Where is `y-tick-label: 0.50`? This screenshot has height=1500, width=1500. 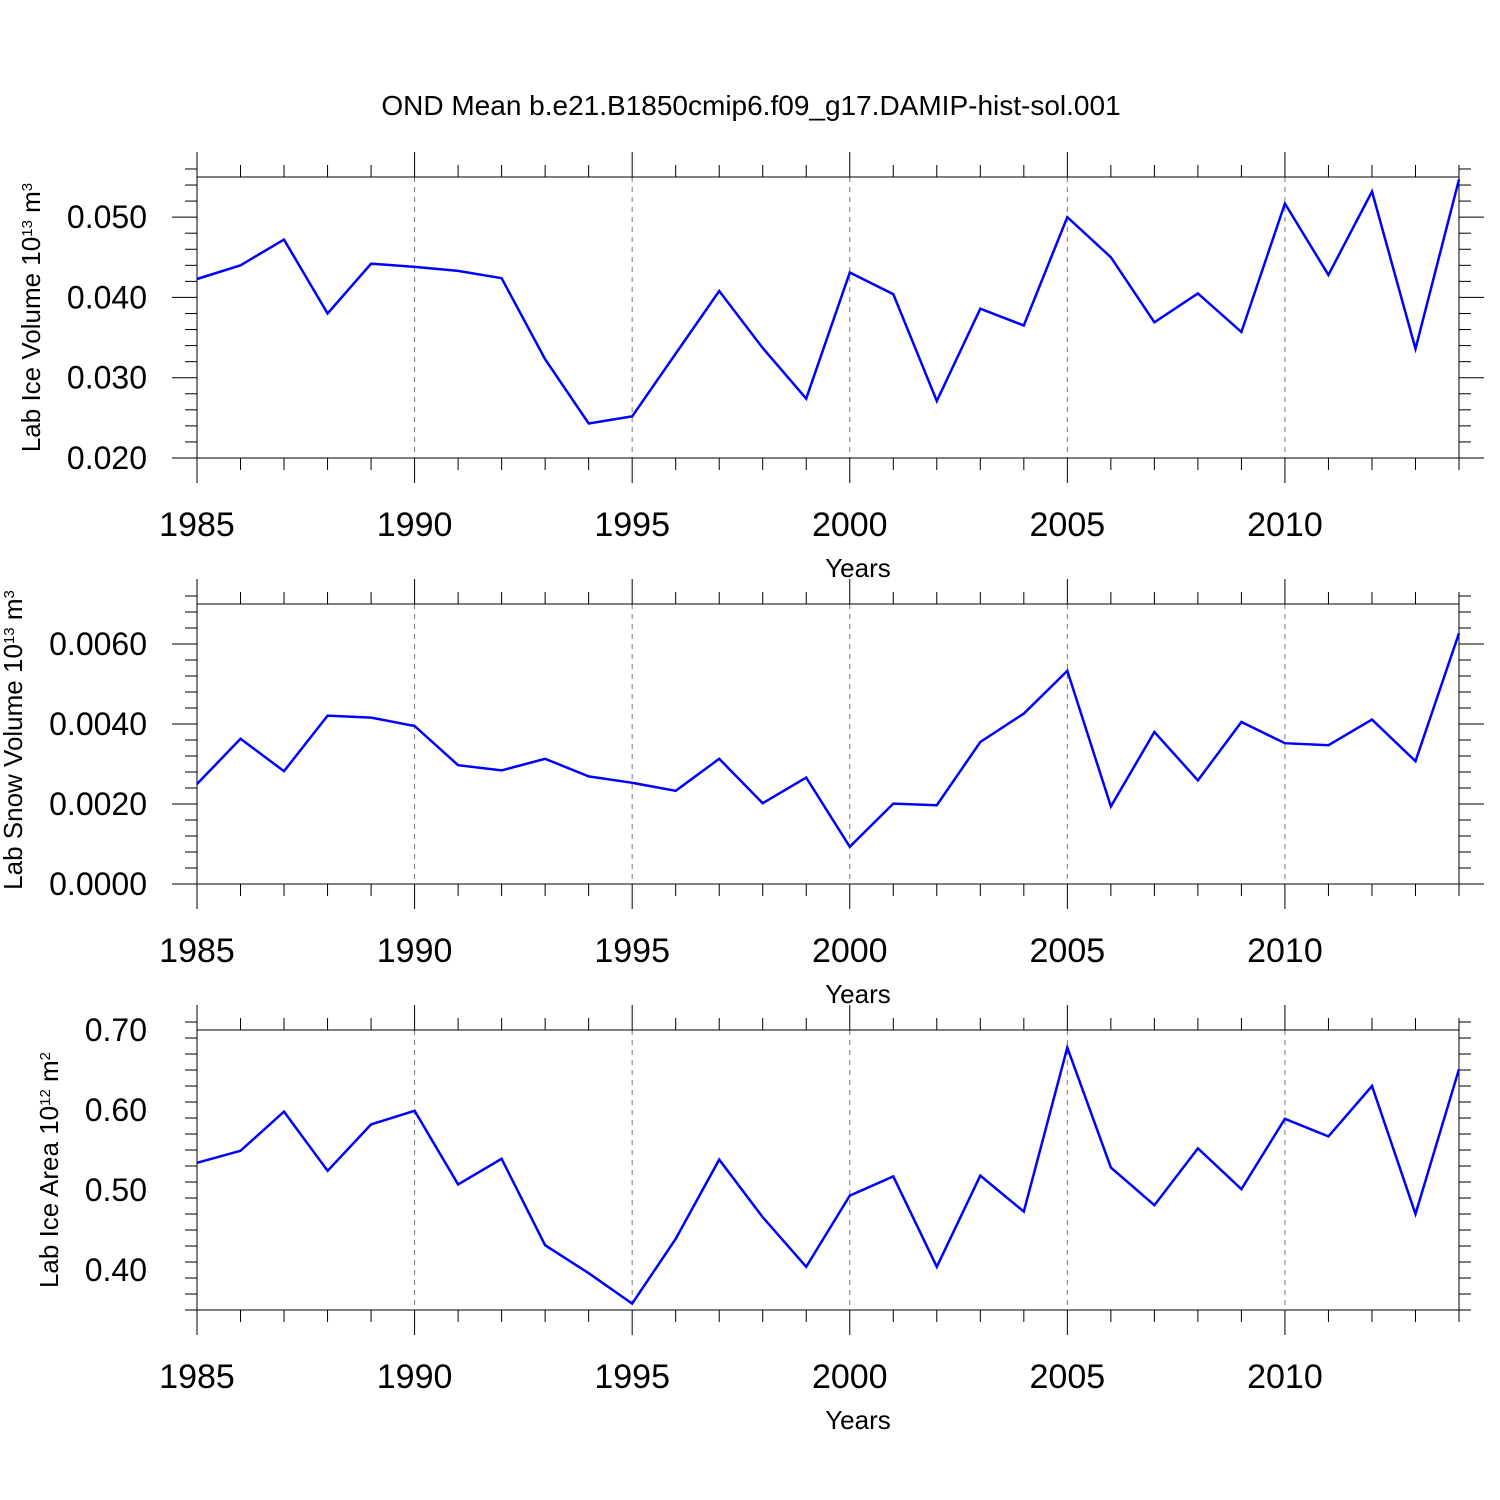 y-tick-label: 0.50 is located at coordinates (116, 1190).